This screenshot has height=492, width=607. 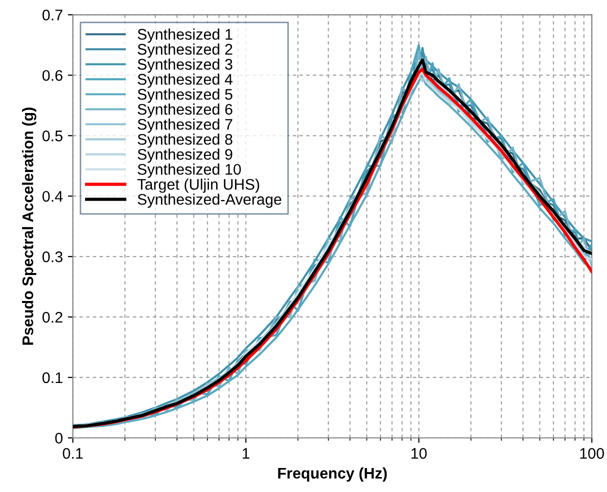 What do you see at coordinates (52, 136) in the screenshot?
I see `y-tick-label: 0.5` at bounding box center [52, 136].